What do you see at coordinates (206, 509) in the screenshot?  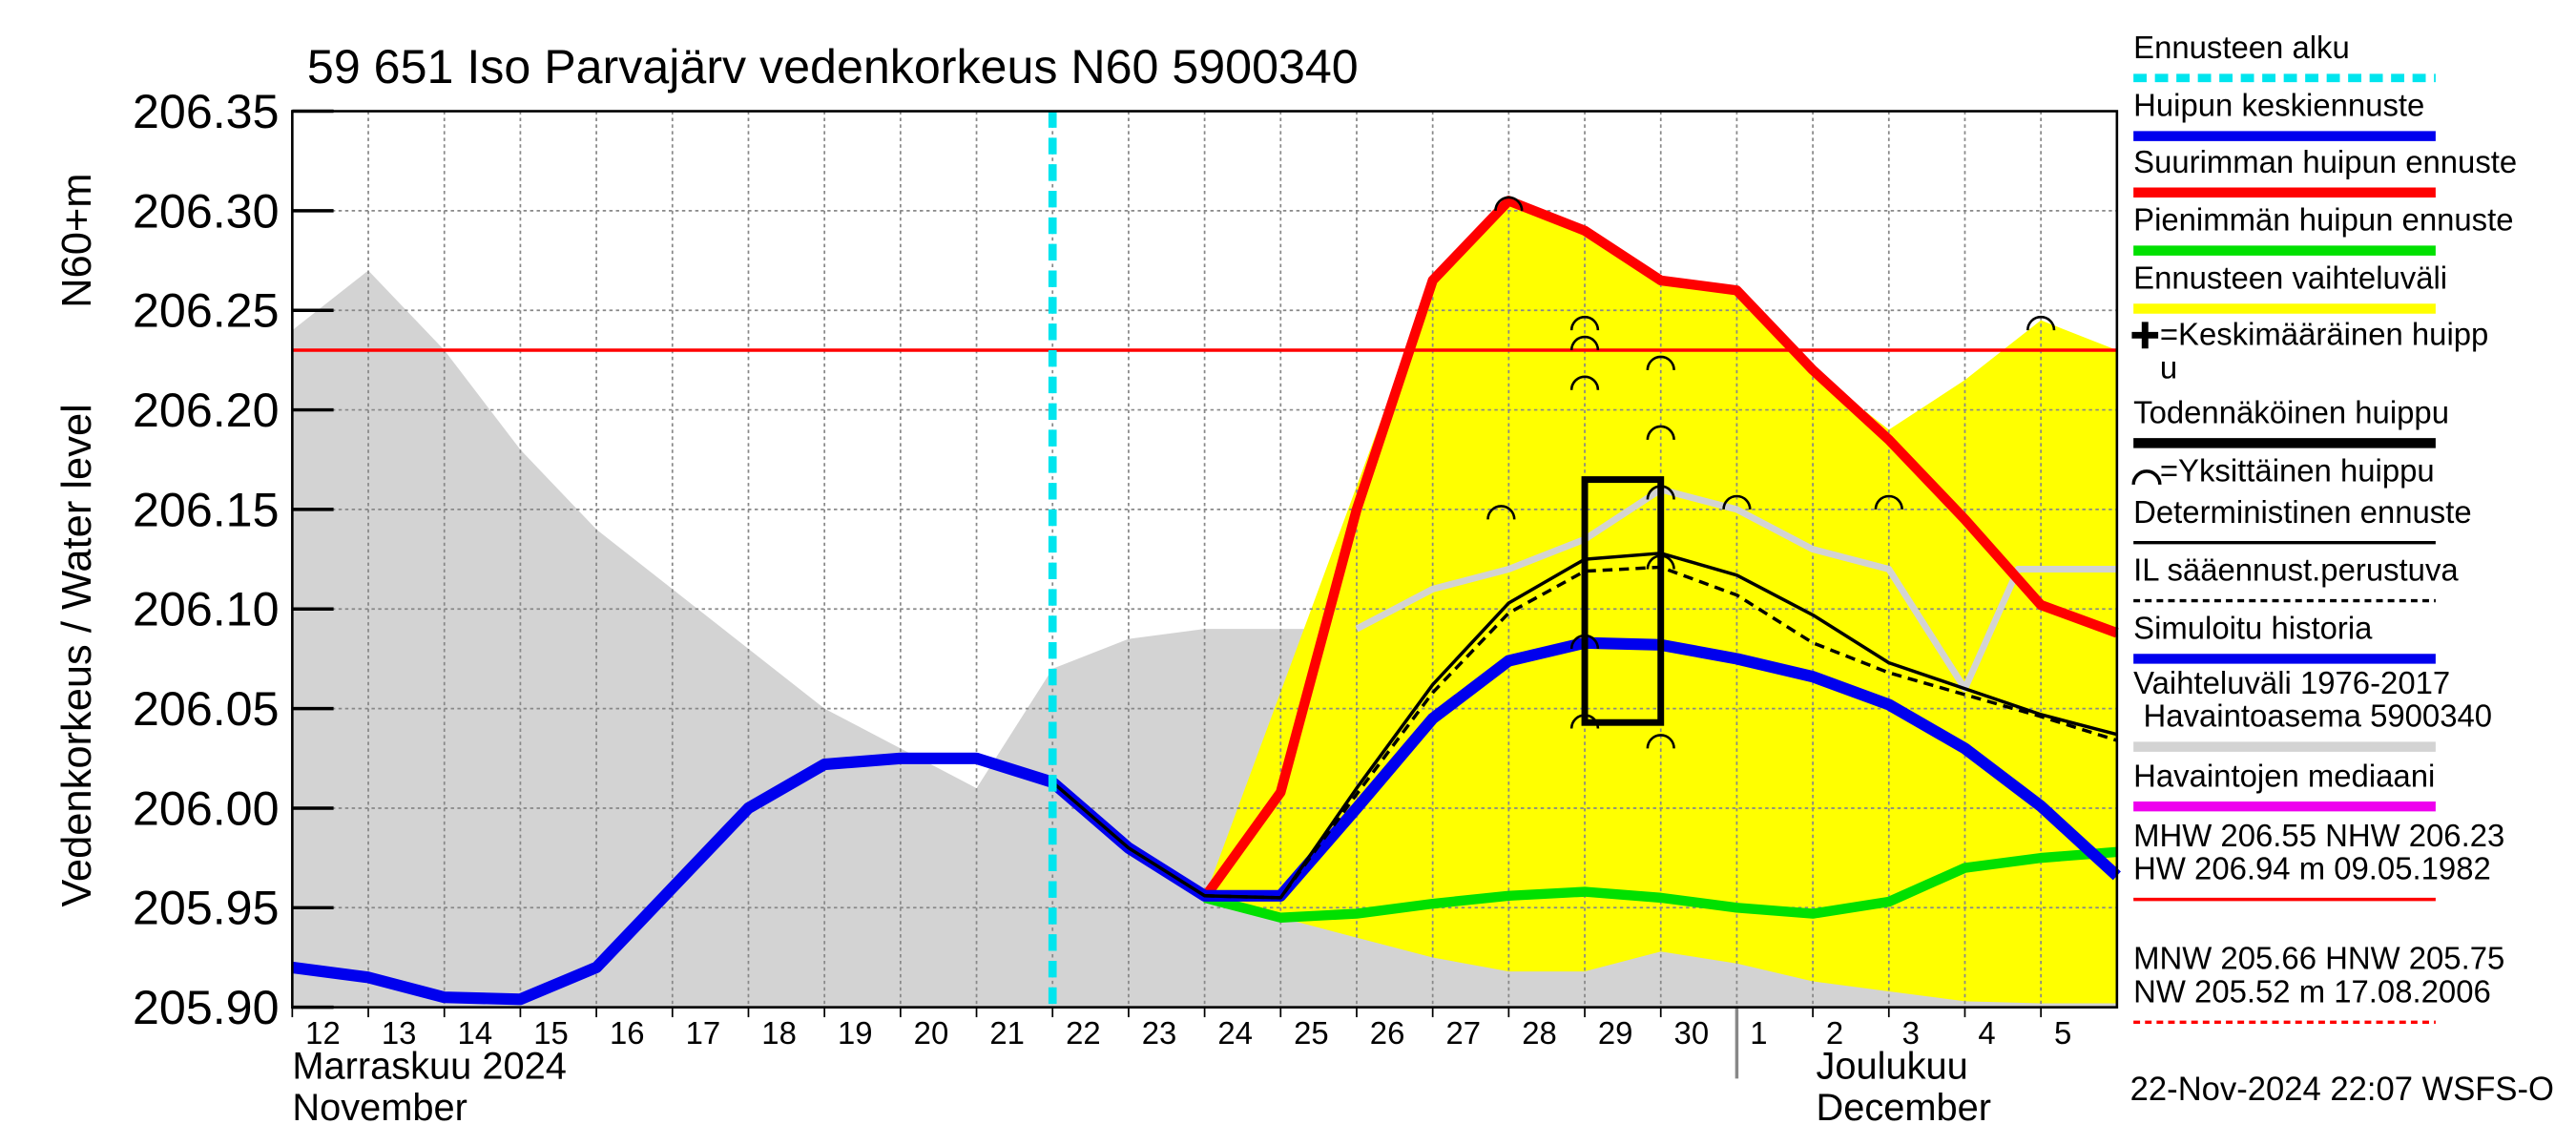 I see `y-tick-label: 206.15` at bounding box center [206, 509].